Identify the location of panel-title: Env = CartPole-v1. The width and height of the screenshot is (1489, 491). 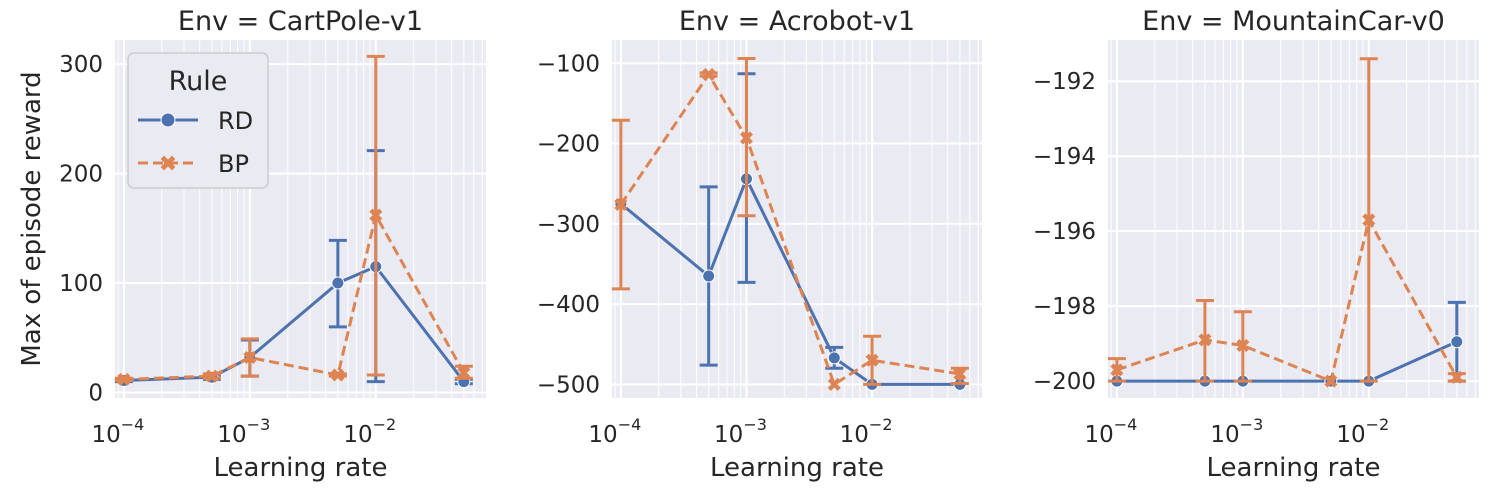
(300, 21).